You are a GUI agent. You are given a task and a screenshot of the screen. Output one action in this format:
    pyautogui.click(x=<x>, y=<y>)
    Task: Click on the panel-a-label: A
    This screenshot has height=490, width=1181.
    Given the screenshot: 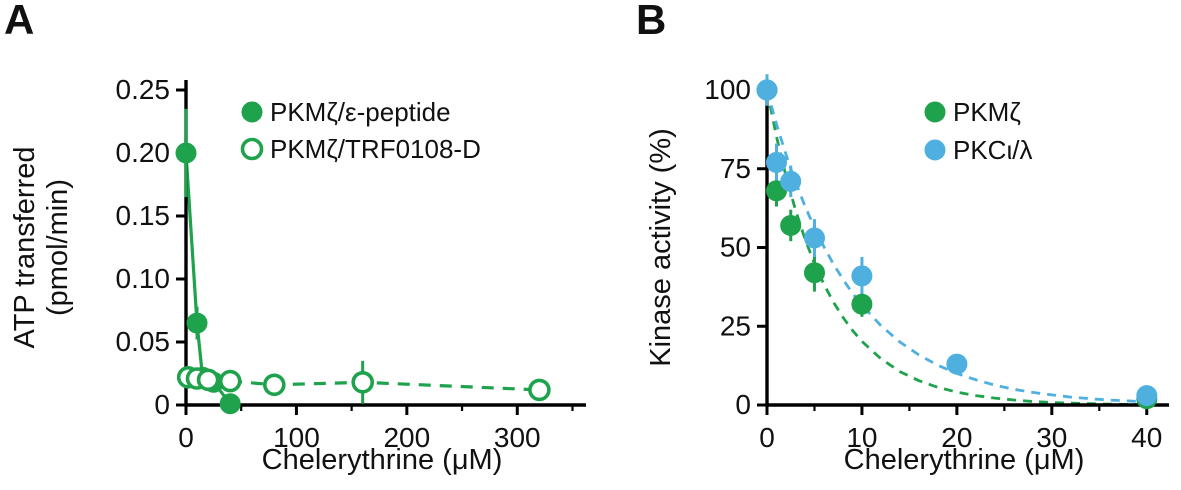 What is the action you would take?
    pyautogui.click(x=19, y=21)
    